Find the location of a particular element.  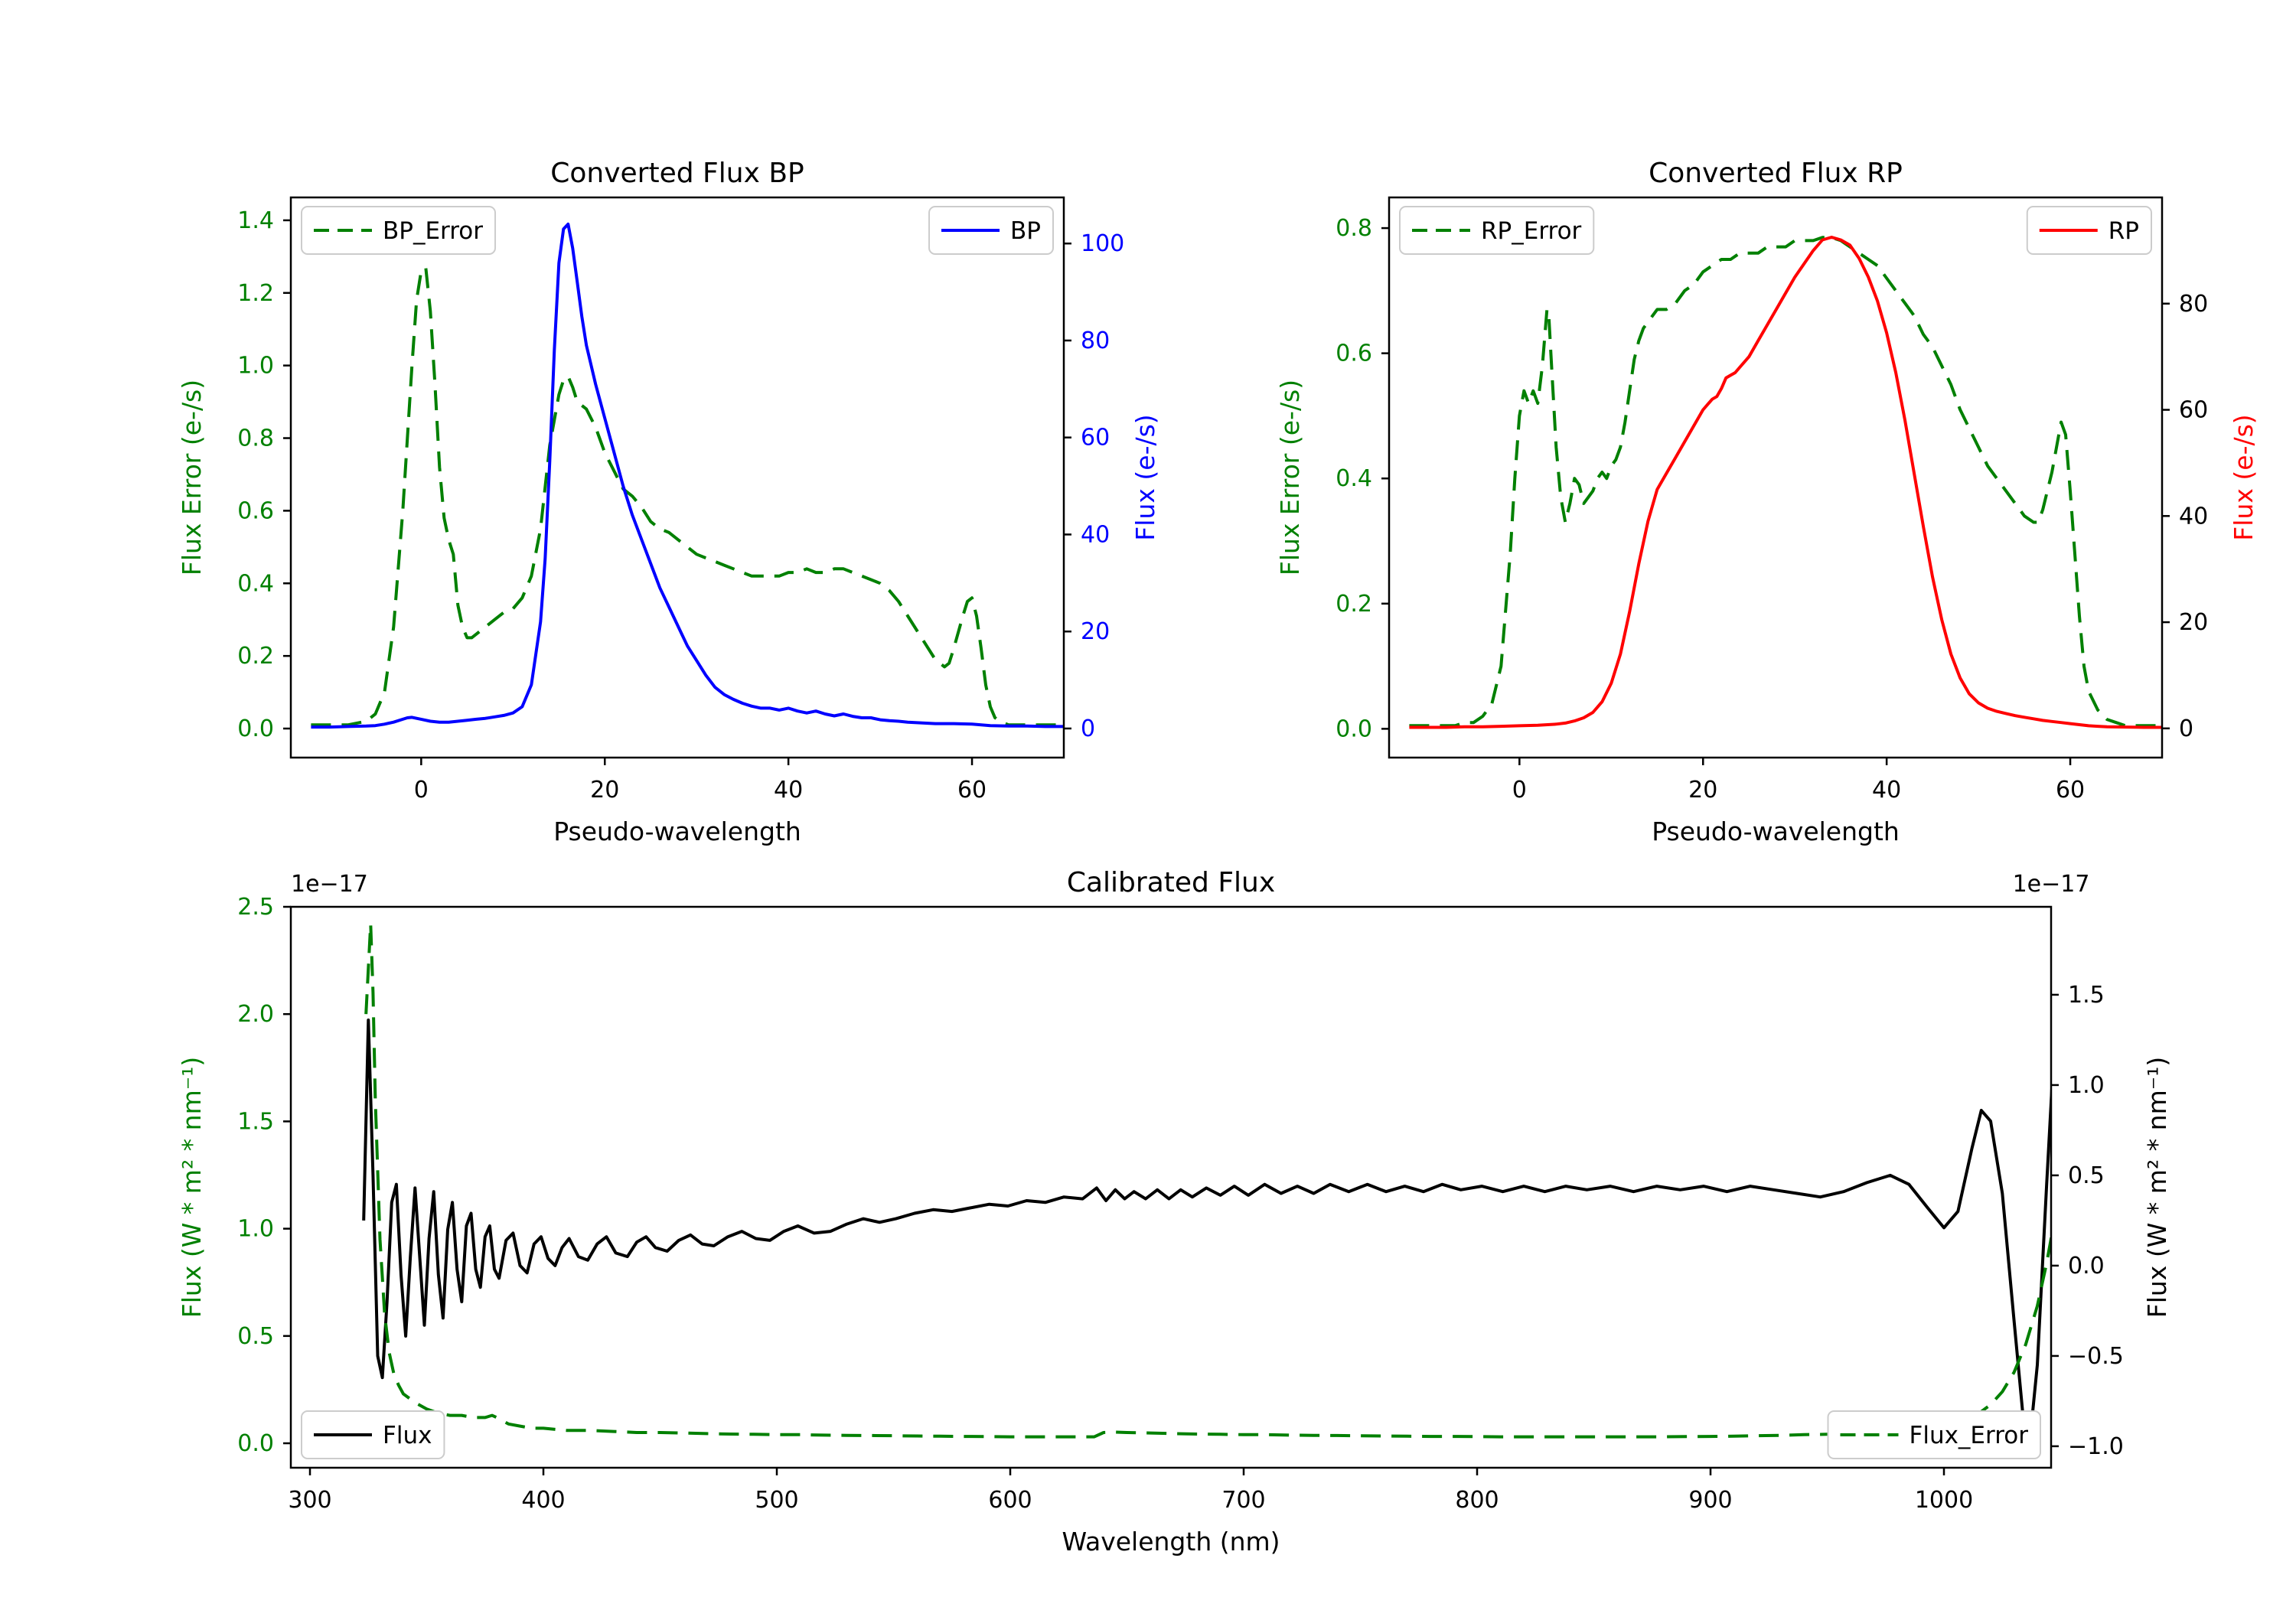

series-BP_Error is located at coordinates (687, 497).